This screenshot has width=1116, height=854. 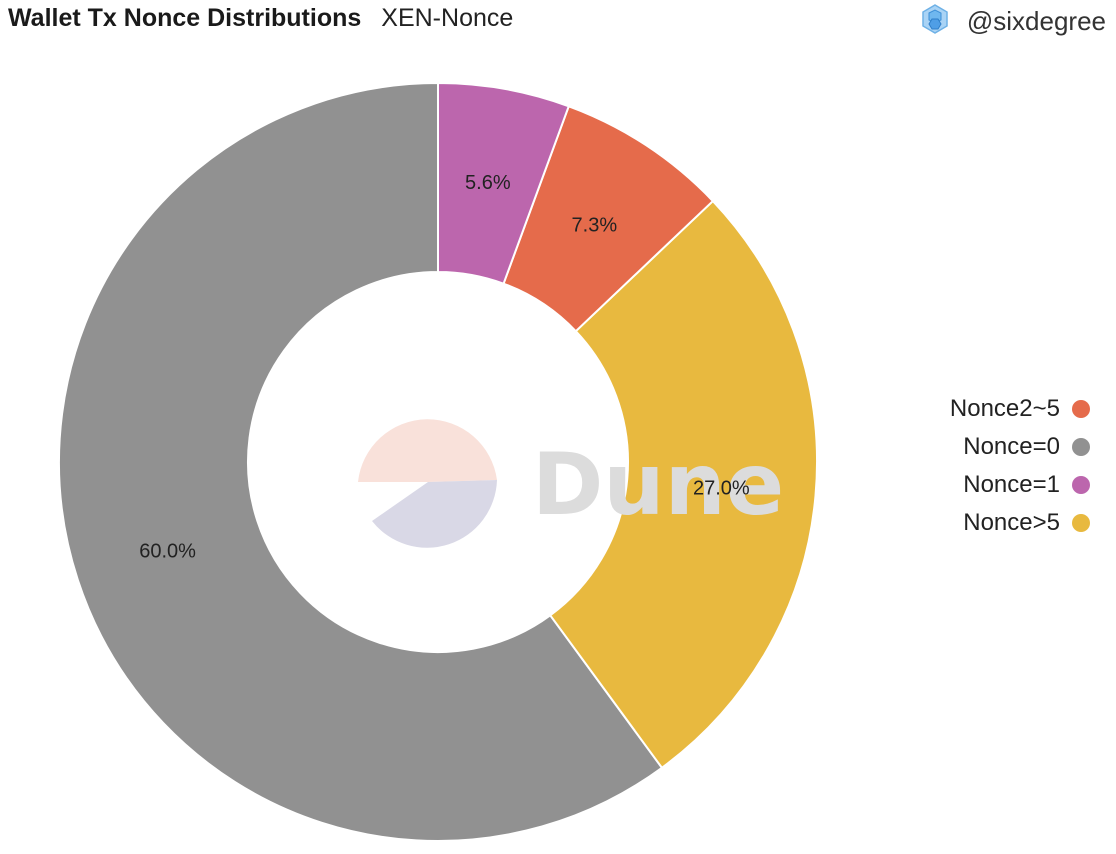 What do you see at coordinates (1036, 20) in the screenshot?
I see `author-name: @sixdegree` at bounding box center [1036, 20].